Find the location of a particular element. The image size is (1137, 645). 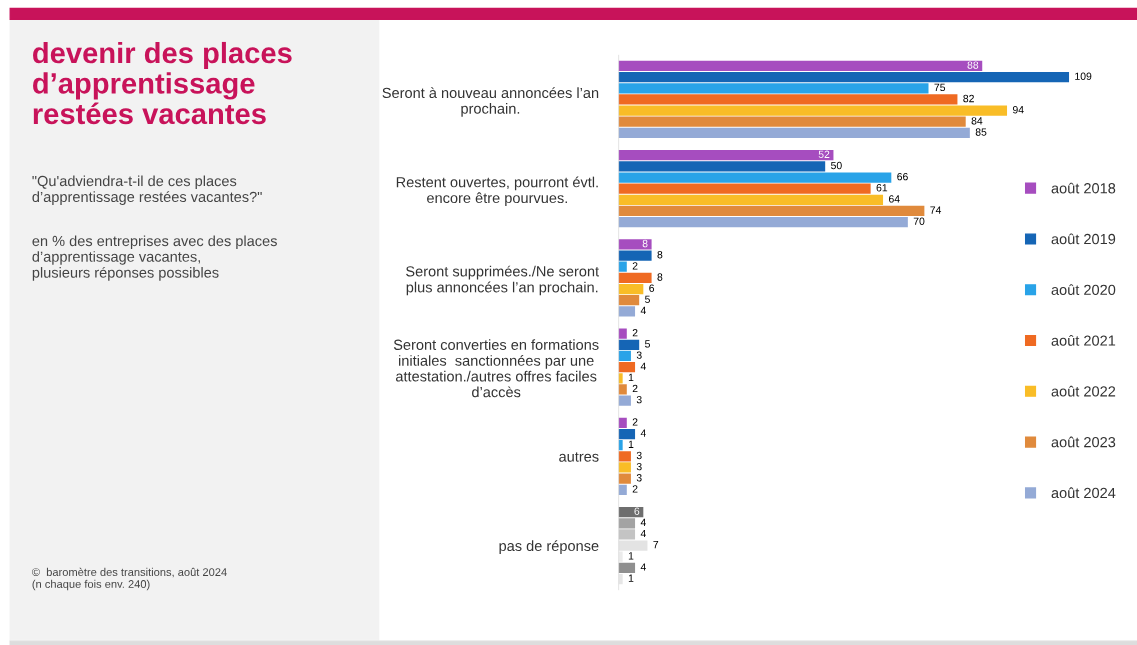

data-label: 74 is located at coordinates (936, 210).